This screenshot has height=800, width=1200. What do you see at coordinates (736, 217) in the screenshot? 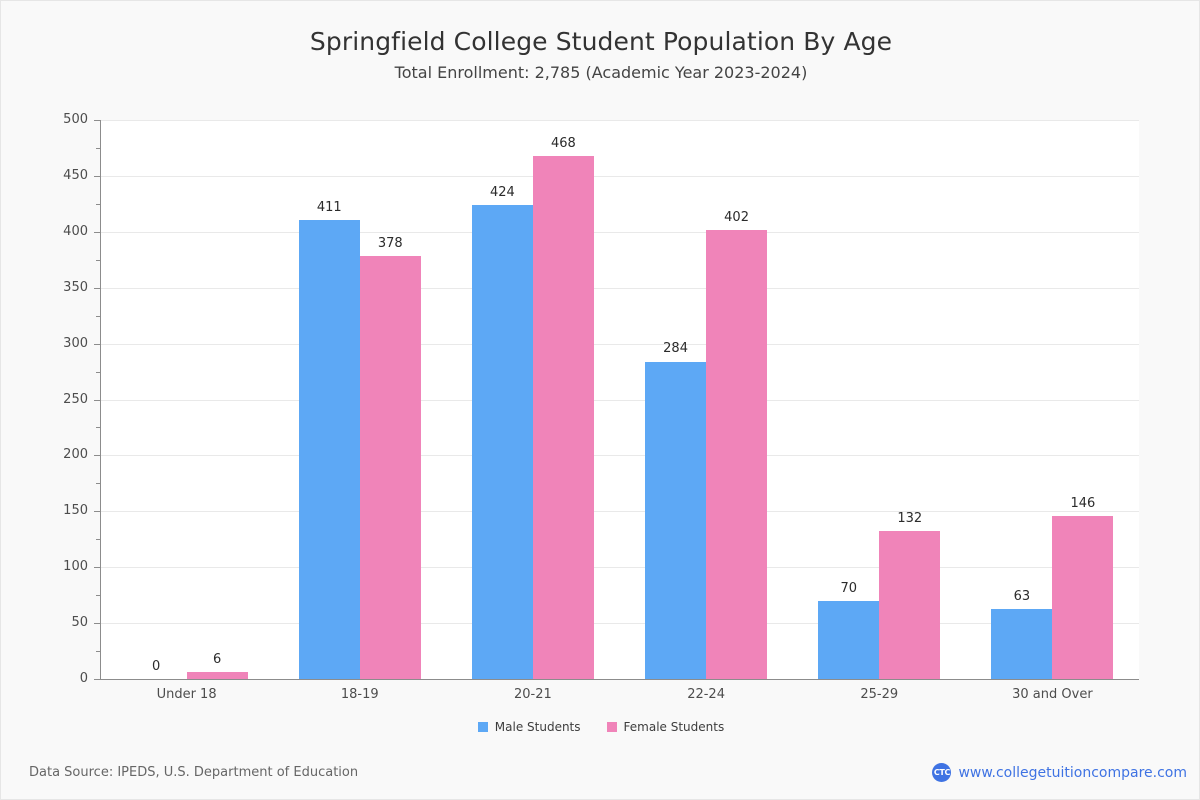
I see `bar-value-label: 402` at bounding box center [736, 217].